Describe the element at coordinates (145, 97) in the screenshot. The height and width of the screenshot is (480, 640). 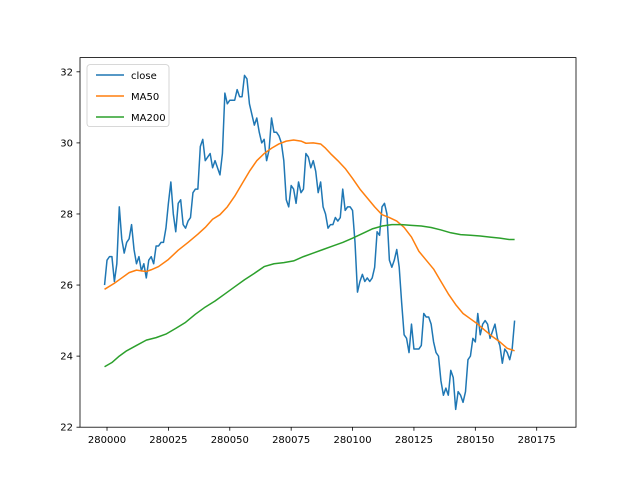
I see `legend-label-ma50: MA50` at that location.